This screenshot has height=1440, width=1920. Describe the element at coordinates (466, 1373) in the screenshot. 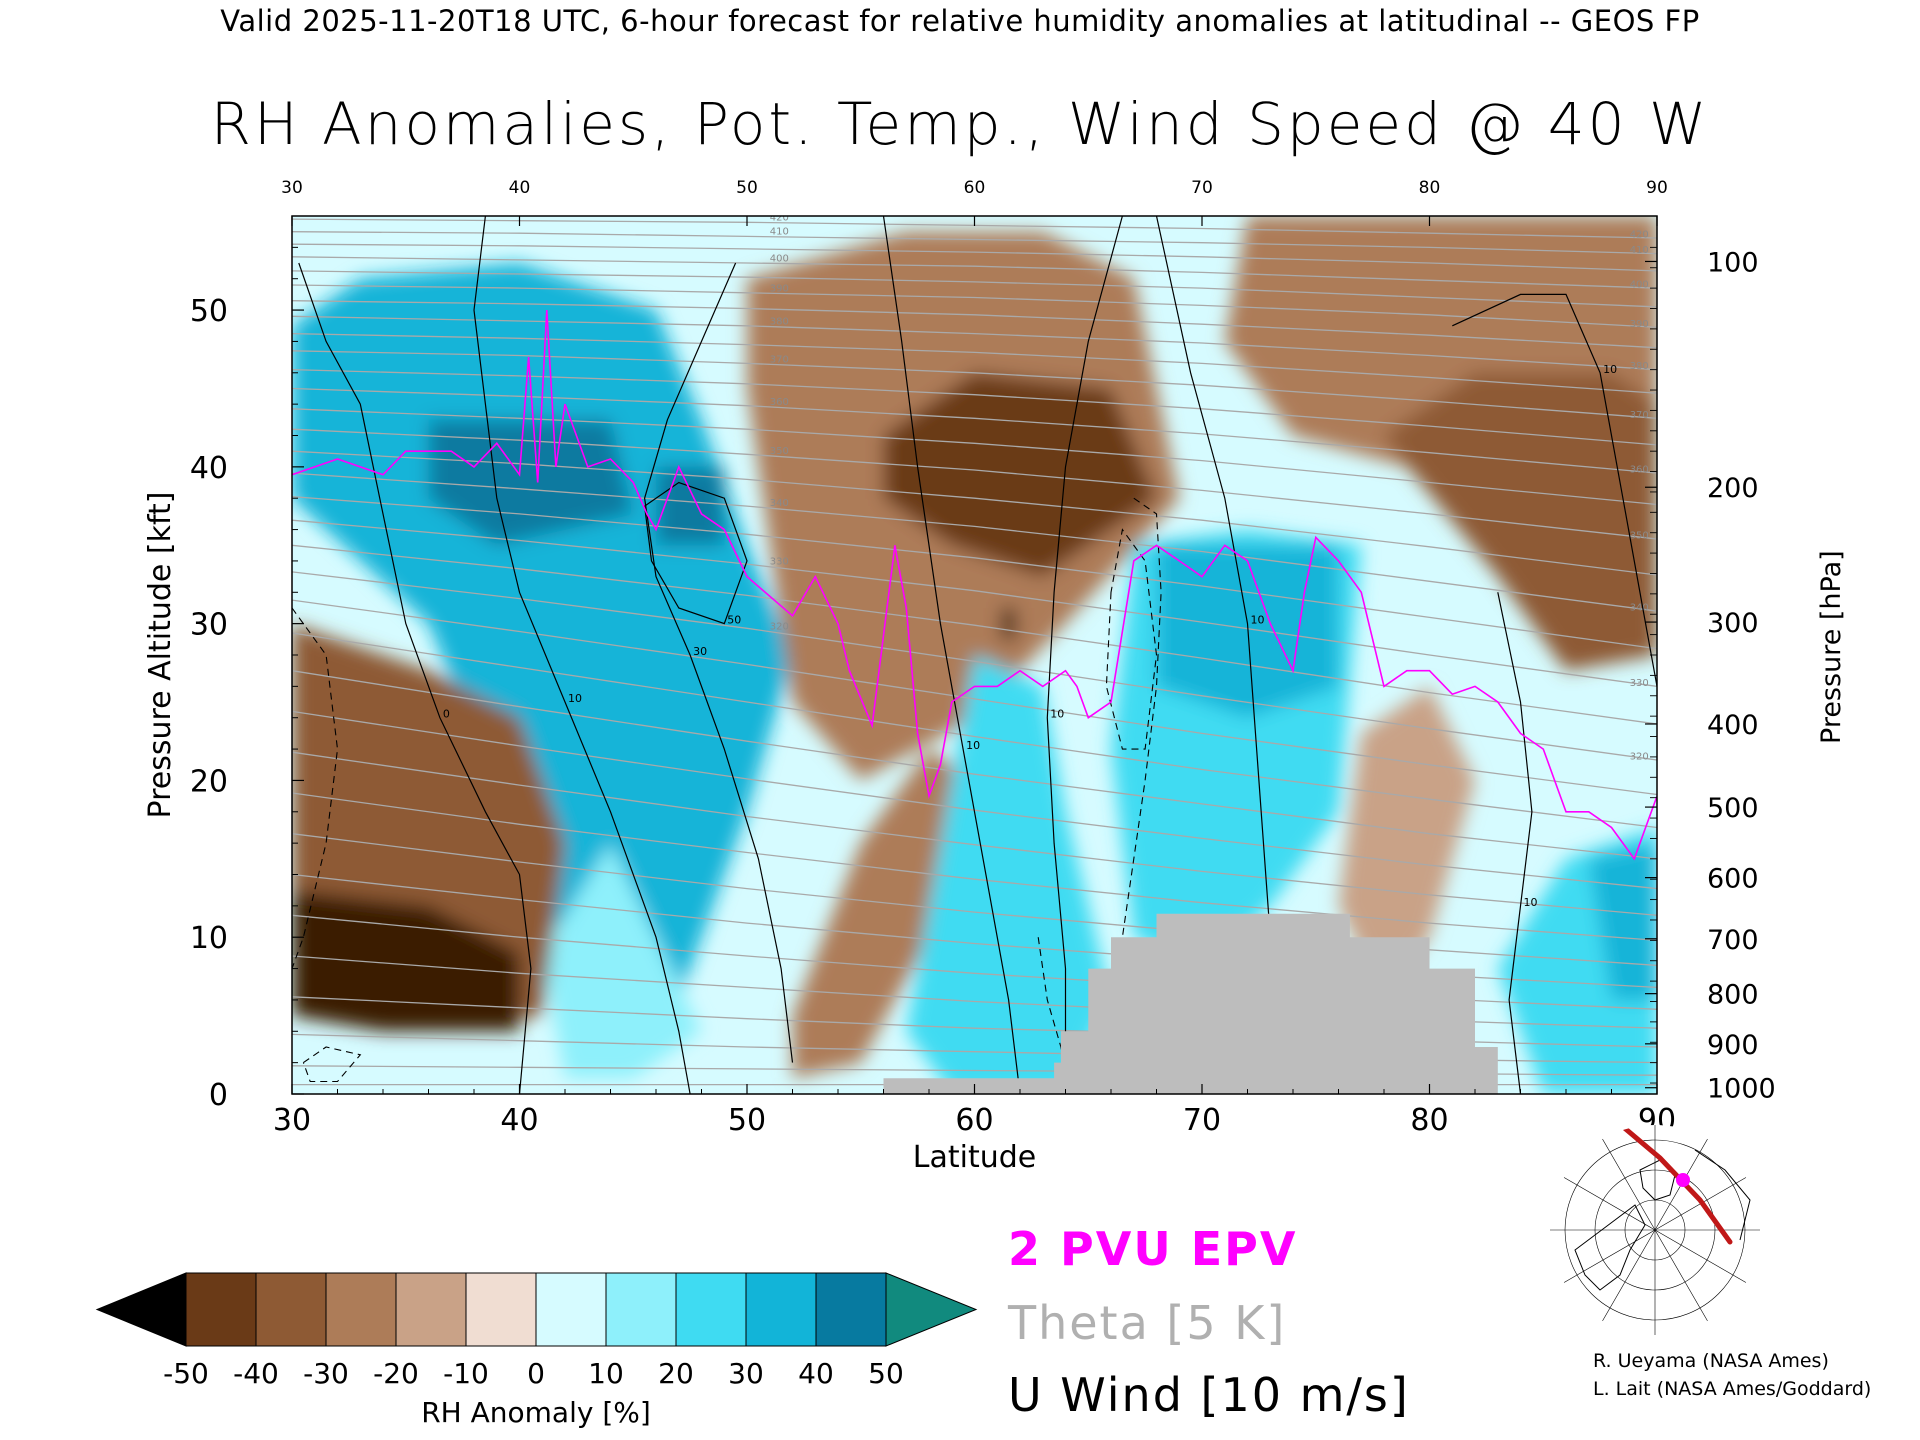

I see `colorbar-tick-label: -10` at that location.